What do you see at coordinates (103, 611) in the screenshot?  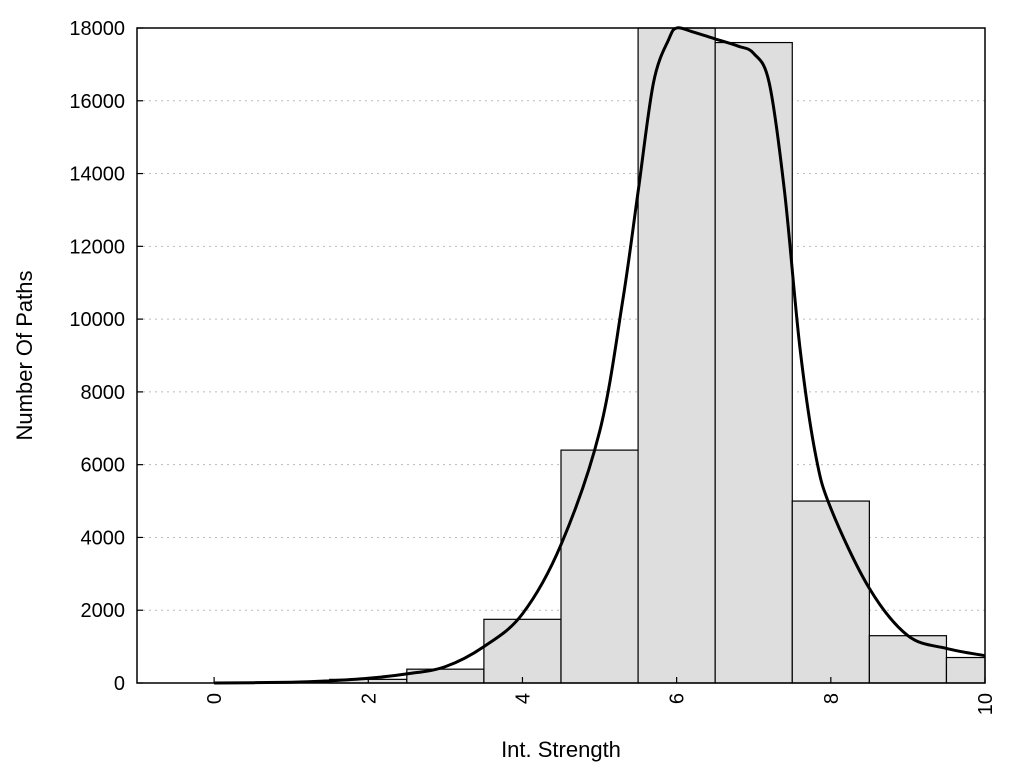 I see `y-tick-label: 2000` at bounding box center [103, 611].